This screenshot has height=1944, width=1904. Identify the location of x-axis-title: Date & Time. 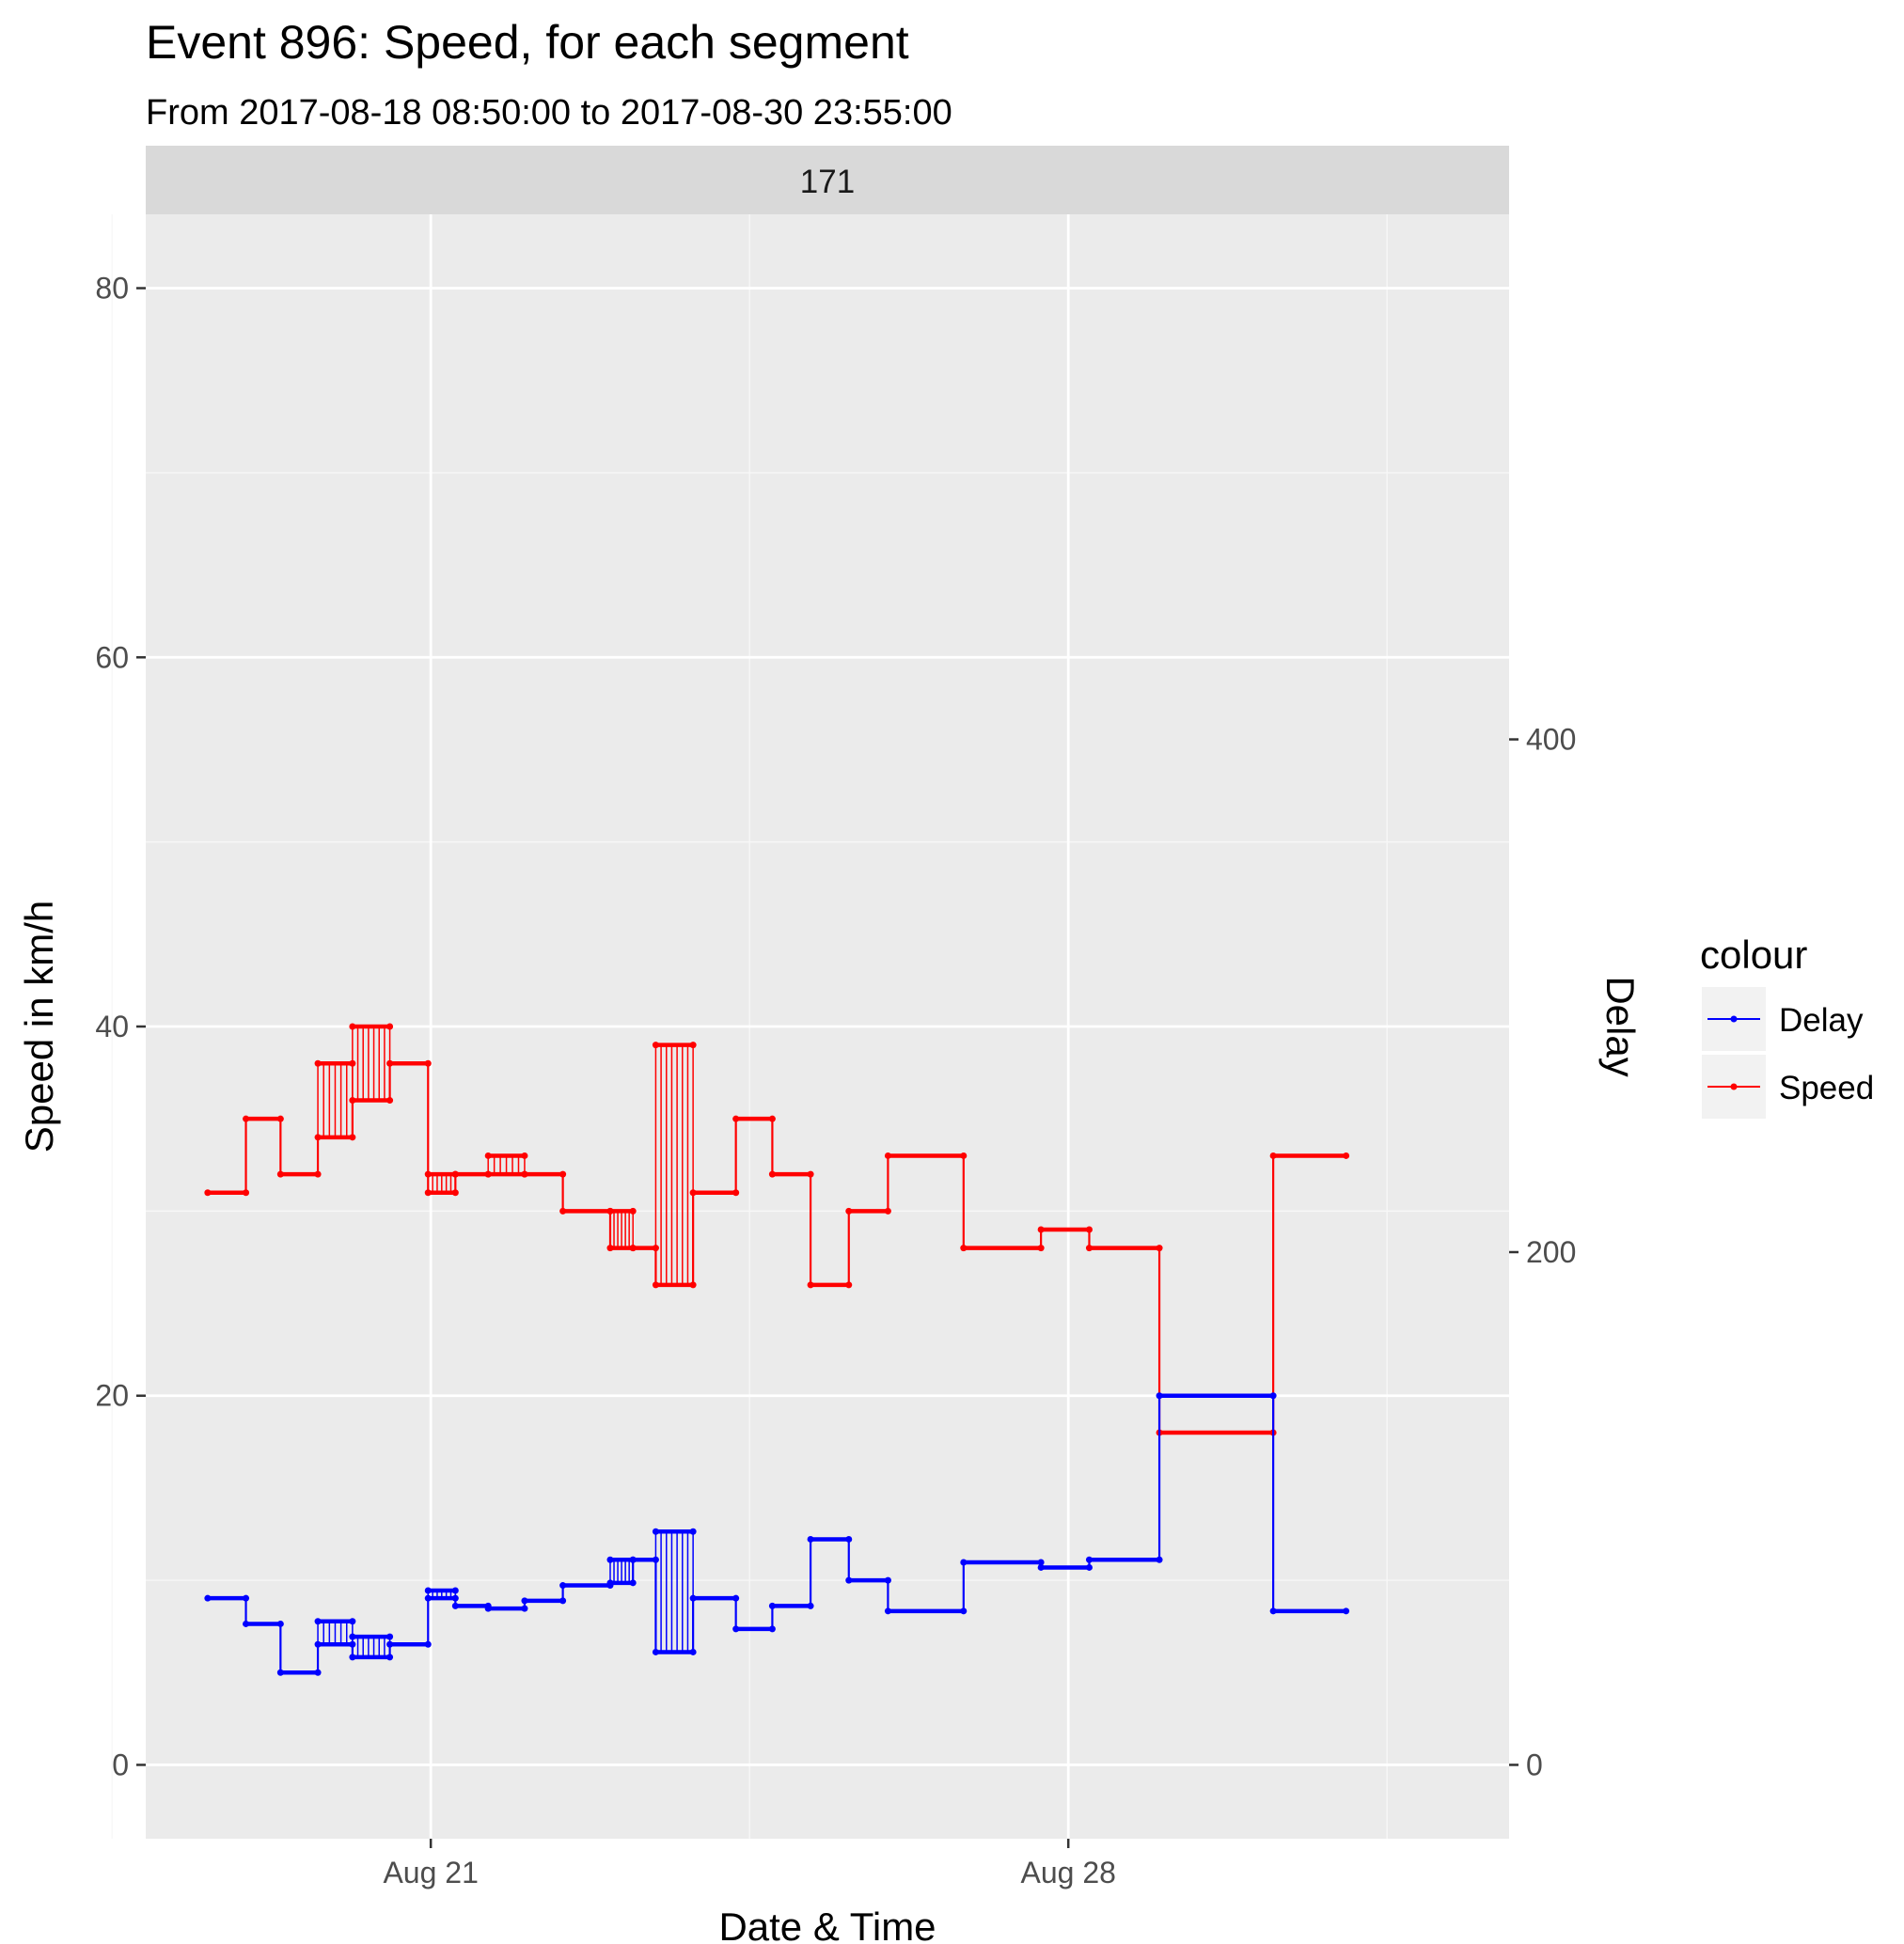
(827, 1924).